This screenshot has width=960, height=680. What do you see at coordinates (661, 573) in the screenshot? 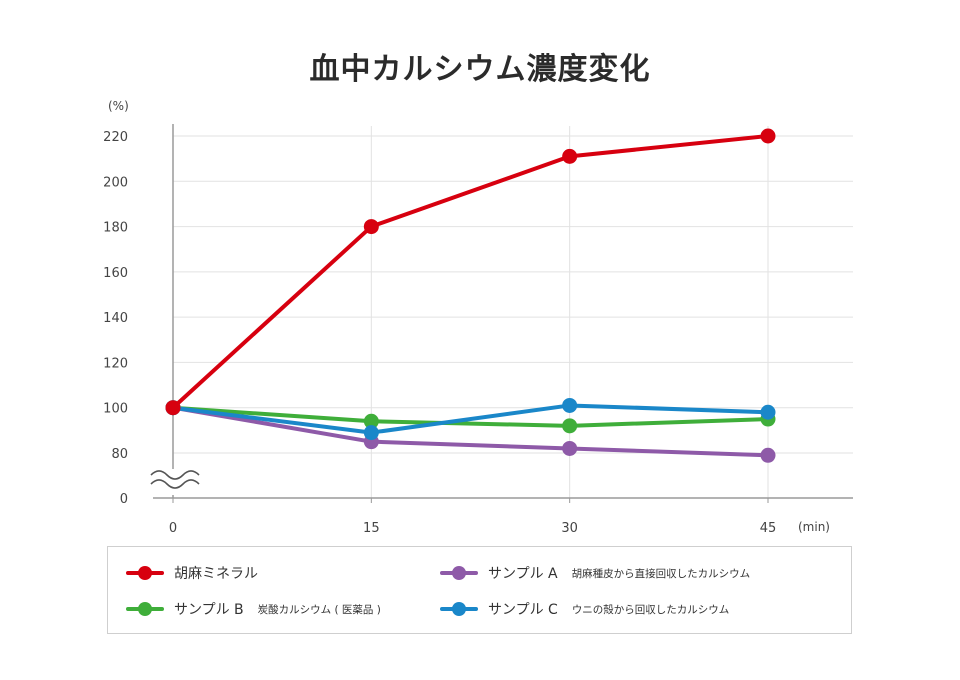
I see `legend-desc-1: 胡麻種皮から直接回収したカルシウム` at bounding box center [661, 573].